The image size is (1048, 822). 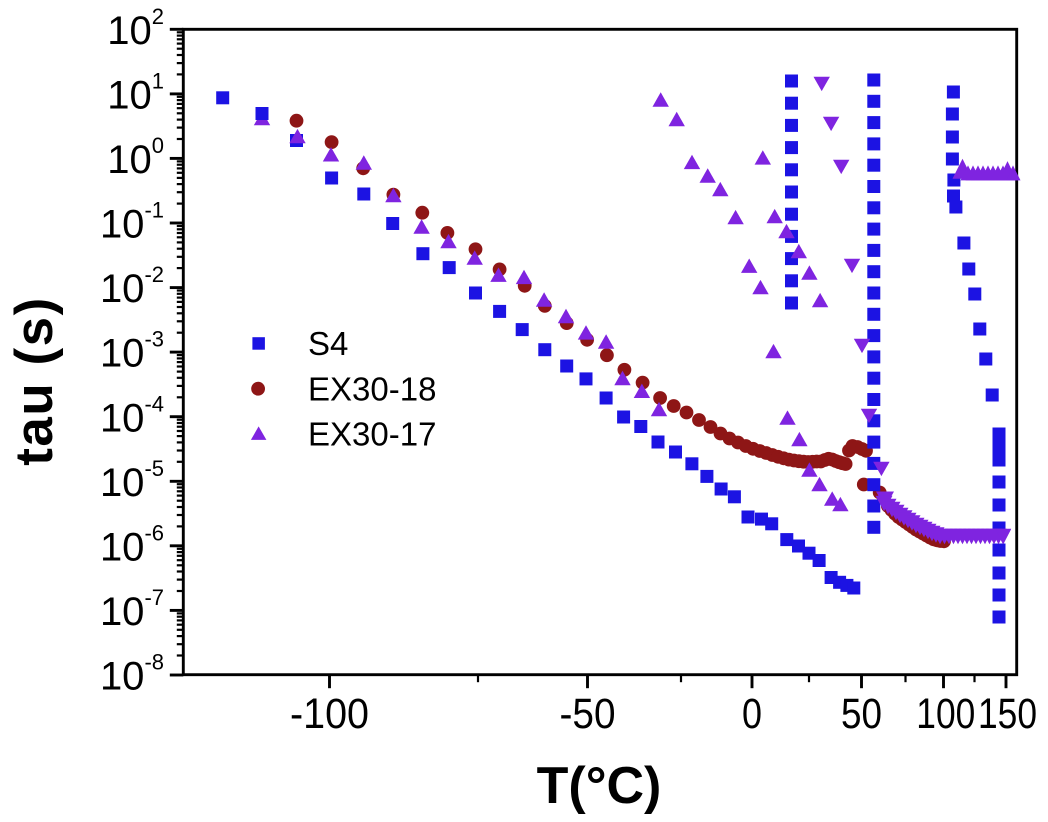 I want to click on svg-text: EX30-17, so click(x=372, y=434).